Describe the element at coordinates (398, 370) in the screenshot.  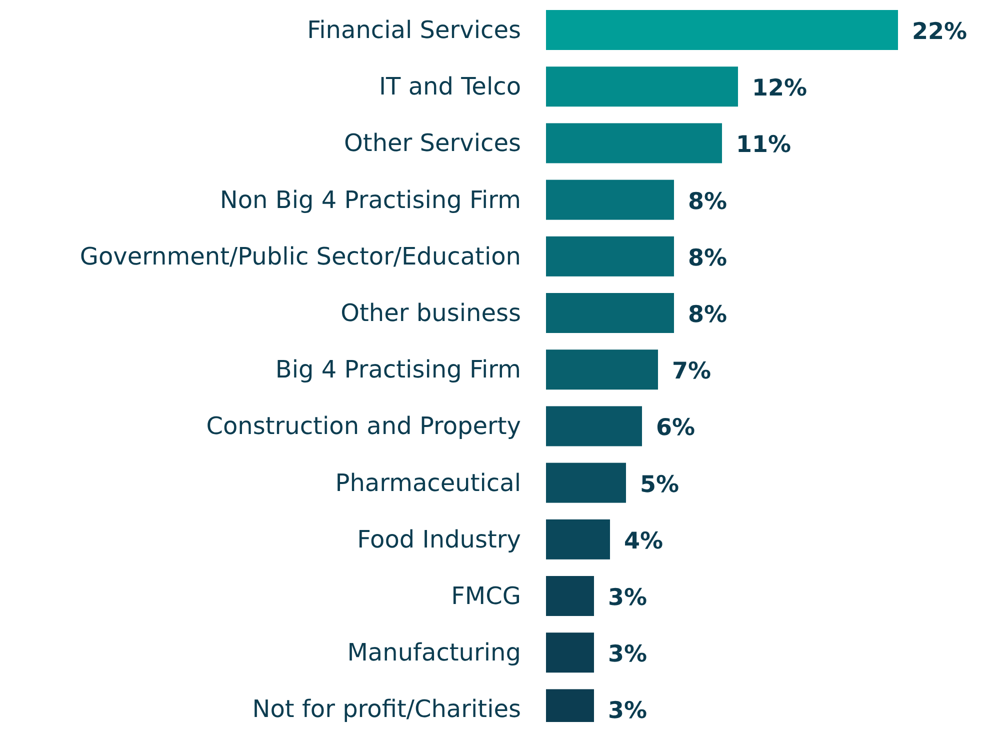
I see `y-tick-label: Big 4 Practising Firm` at that location.